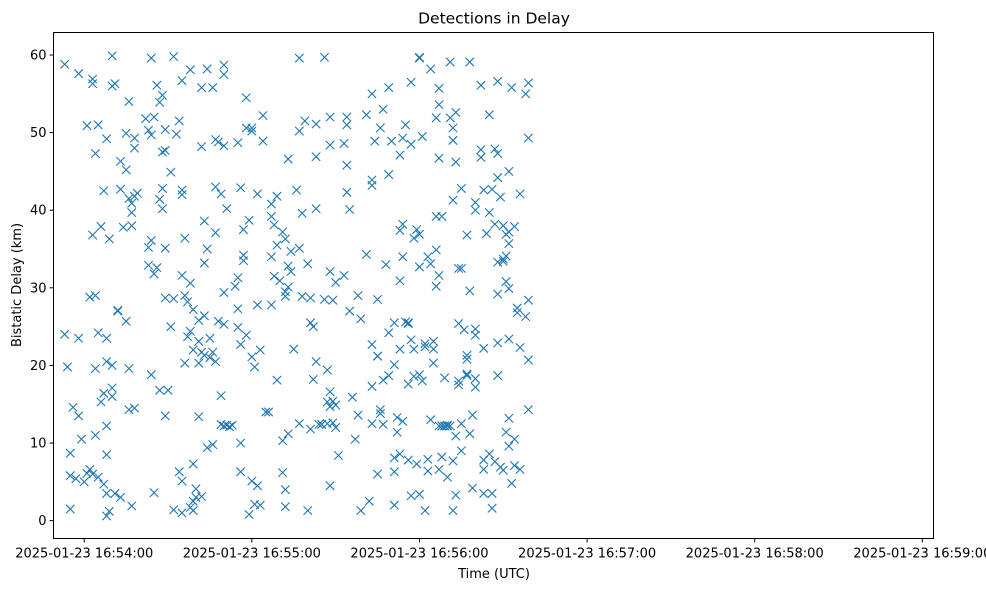  What do you see at coordinates (919, 554) in the screenshot?
I see `x-tick-label: 2025-01-23 16:59:00` at bounding box center [919, 554].